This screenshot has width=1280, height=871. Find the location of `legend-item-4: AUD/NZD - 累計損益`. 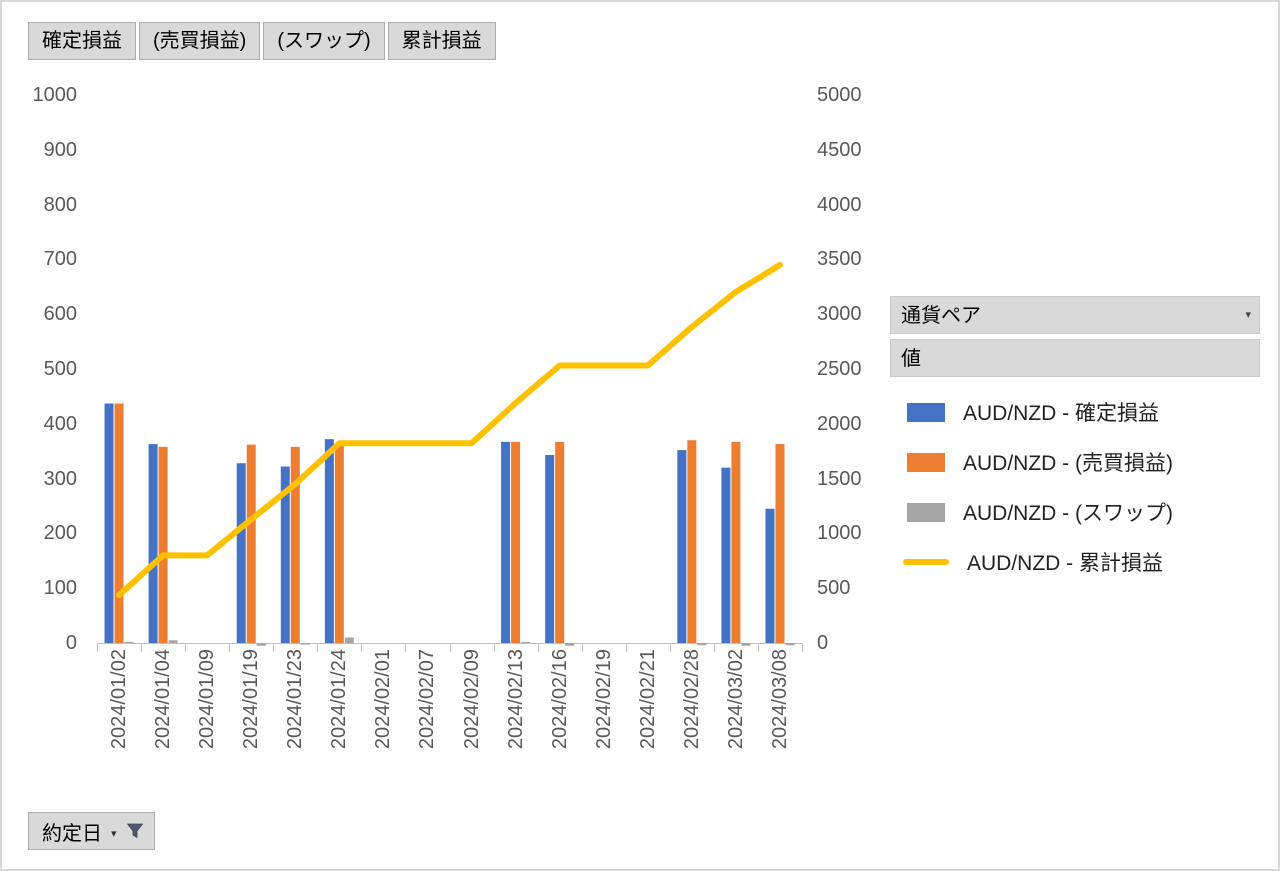

legend-item-4: AUD/NZD - 累計損益 is located at coordinates (1075, 562).